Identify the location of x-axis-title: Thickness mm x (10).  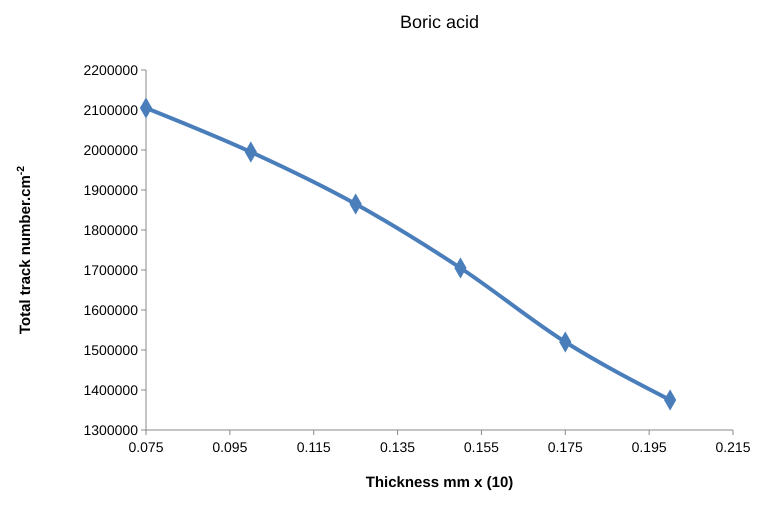
(440, 482).